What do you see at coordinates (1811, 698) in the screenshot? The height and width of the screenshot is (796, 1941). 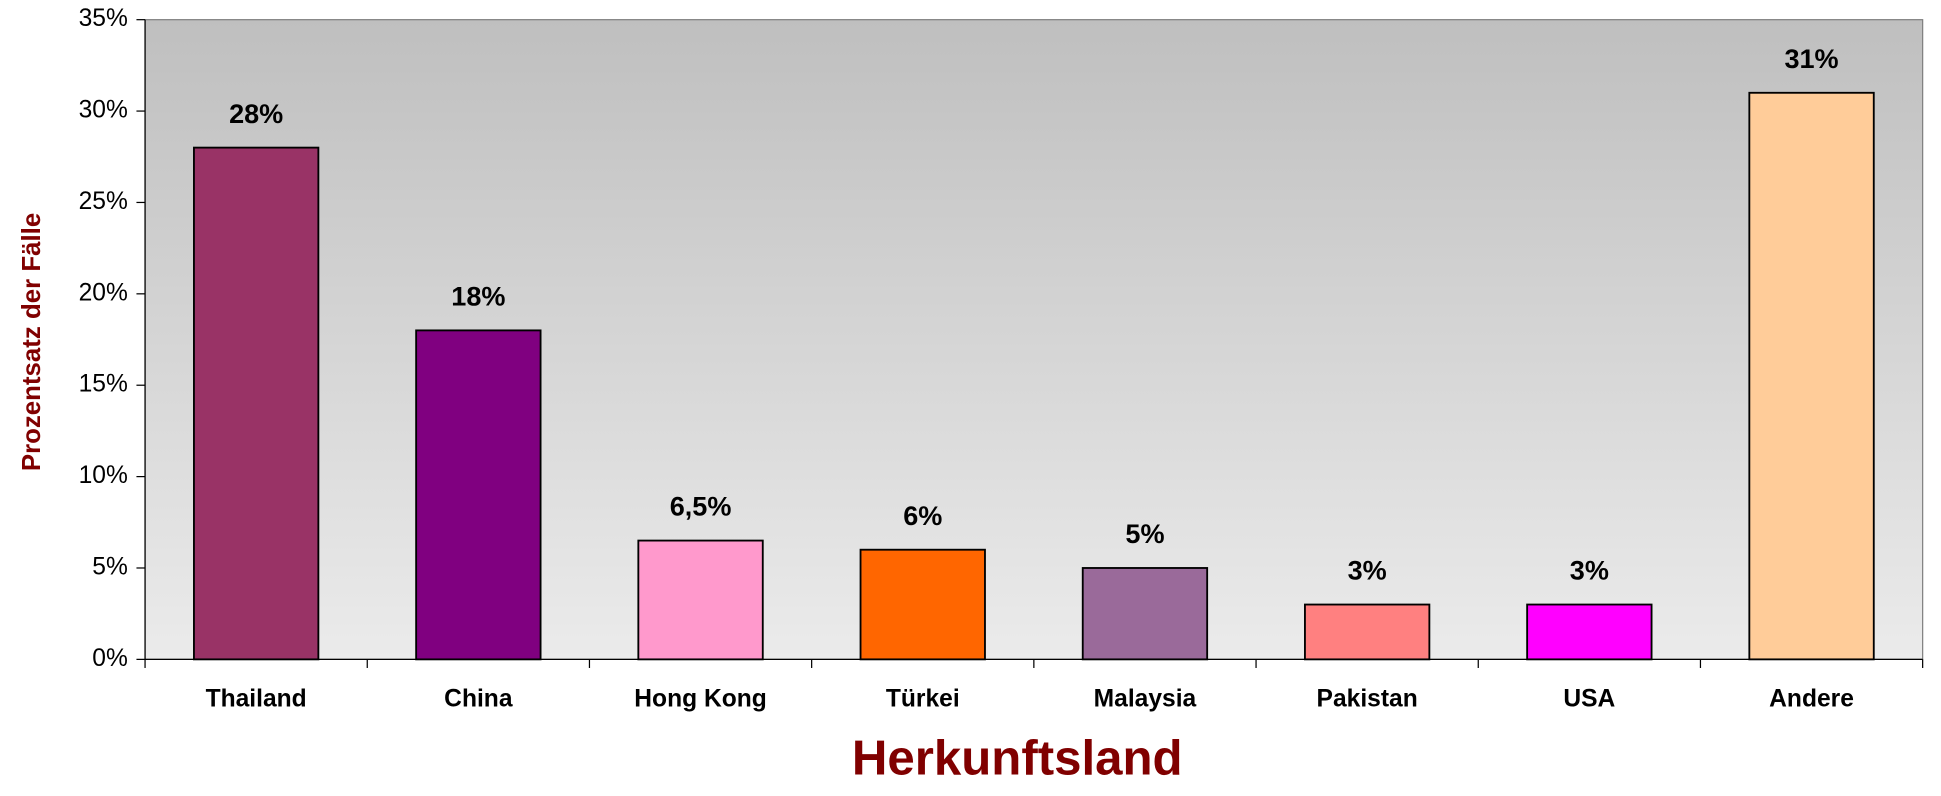 I see `x-tick-label: Andere` at bounding box center [1811, 698].